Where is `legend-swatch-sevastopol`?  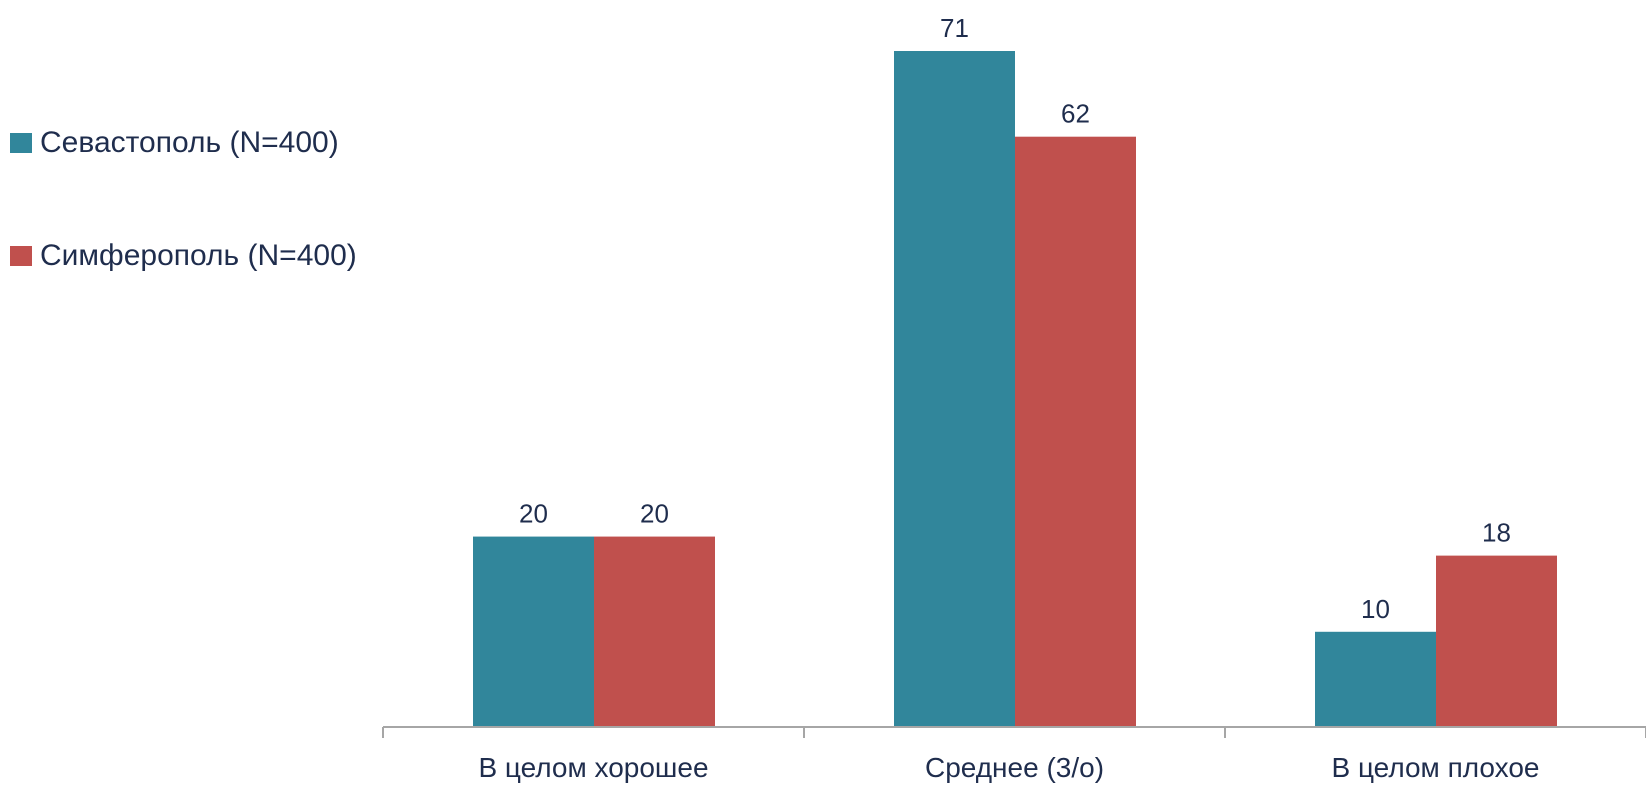
legend-swatch-sevastopol is located at coordinates (21, 143).